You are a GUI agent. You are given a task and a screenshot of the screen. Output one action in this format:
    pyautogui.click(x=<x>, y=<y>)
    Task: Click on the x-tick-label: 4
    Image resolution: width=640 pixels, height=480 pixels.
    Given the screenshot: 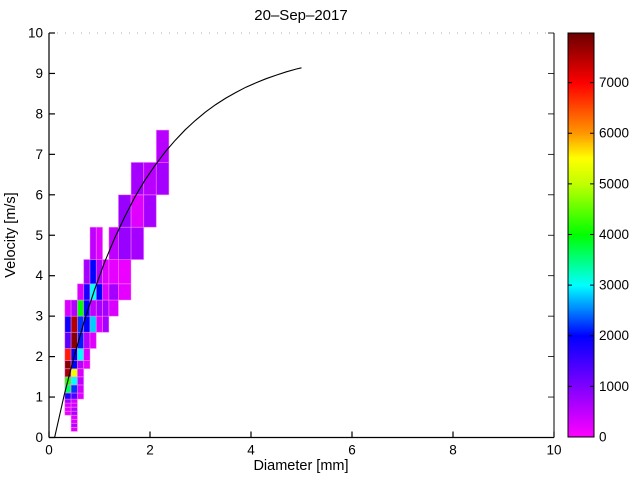 What is the action you would take?
    pyautogui.click(x=251, y=450)
    